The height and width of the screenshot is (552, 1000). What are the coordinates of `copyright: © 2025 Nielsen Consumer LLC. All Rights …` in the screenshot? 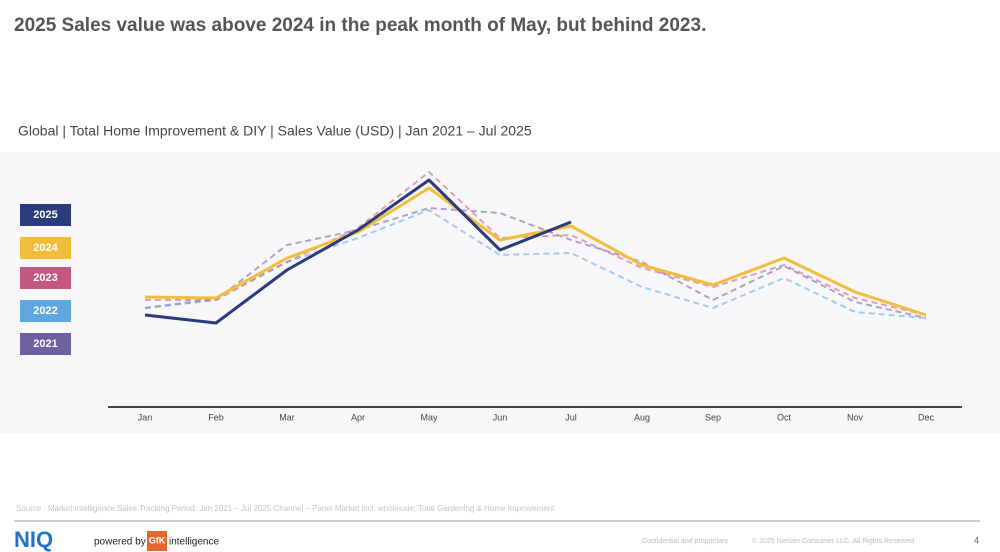 It's located at (833, 541).